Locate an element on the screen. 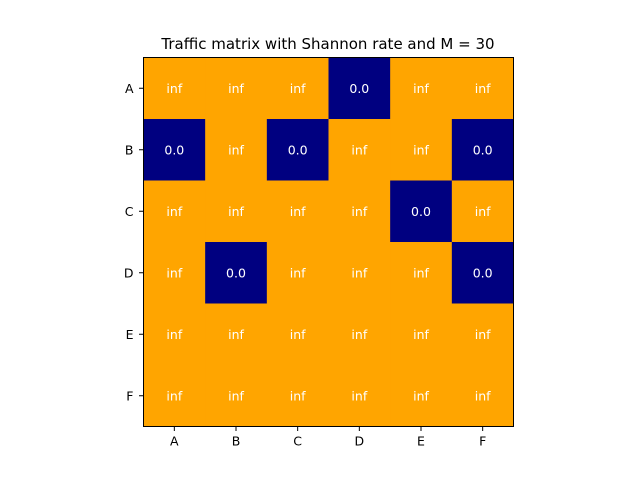 The image size is (640, 485). y-tick-label: E is located at coordinates (130, 334).